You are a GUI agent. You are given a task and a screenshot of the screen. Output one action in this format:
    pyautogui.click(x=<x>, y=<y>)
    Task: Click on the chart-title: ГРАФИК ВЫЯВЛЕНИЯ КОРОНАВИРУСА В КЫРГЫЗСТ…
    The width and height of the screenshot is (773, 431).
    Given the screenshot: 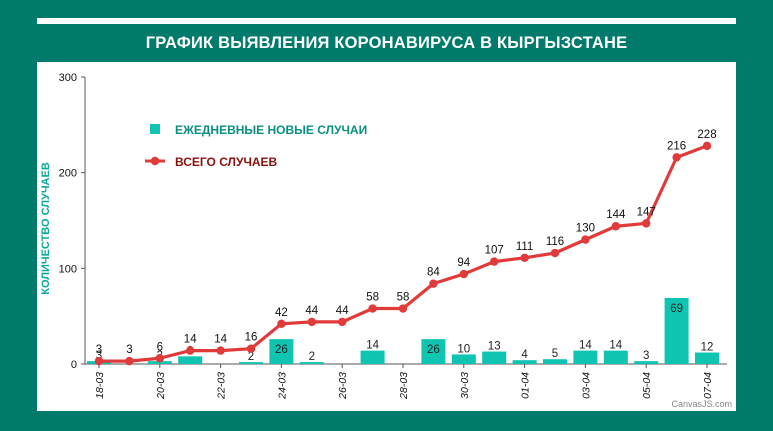 What is the action you would take?
    pyautogui.click(x=386, y=43)
    